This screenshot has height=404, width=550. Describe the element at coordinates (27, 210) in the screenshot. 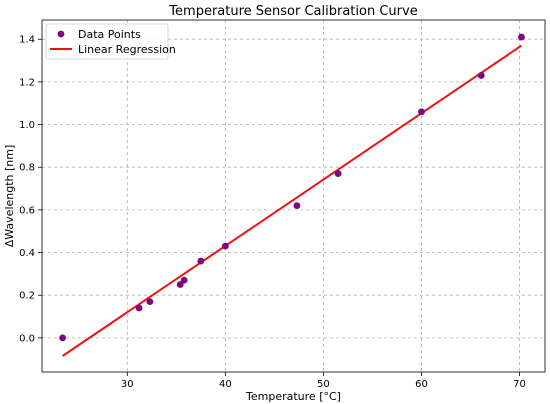

I see `y-tick-label: 0.6` at that location.